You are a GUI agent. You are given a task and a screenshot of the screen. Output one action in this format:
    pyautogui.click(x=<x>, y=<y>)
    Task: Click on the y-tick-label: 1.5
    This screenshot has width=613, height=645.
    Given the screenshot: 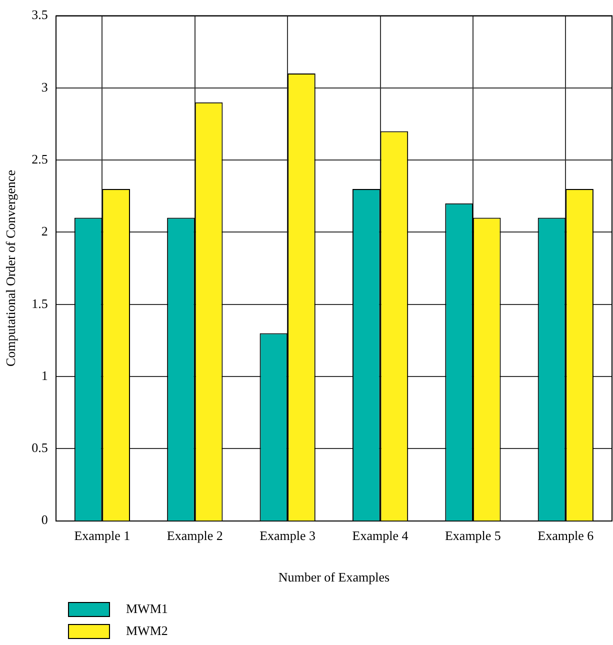 What is the action you would take?
    pyautogui.click(x=40, y=303)
    